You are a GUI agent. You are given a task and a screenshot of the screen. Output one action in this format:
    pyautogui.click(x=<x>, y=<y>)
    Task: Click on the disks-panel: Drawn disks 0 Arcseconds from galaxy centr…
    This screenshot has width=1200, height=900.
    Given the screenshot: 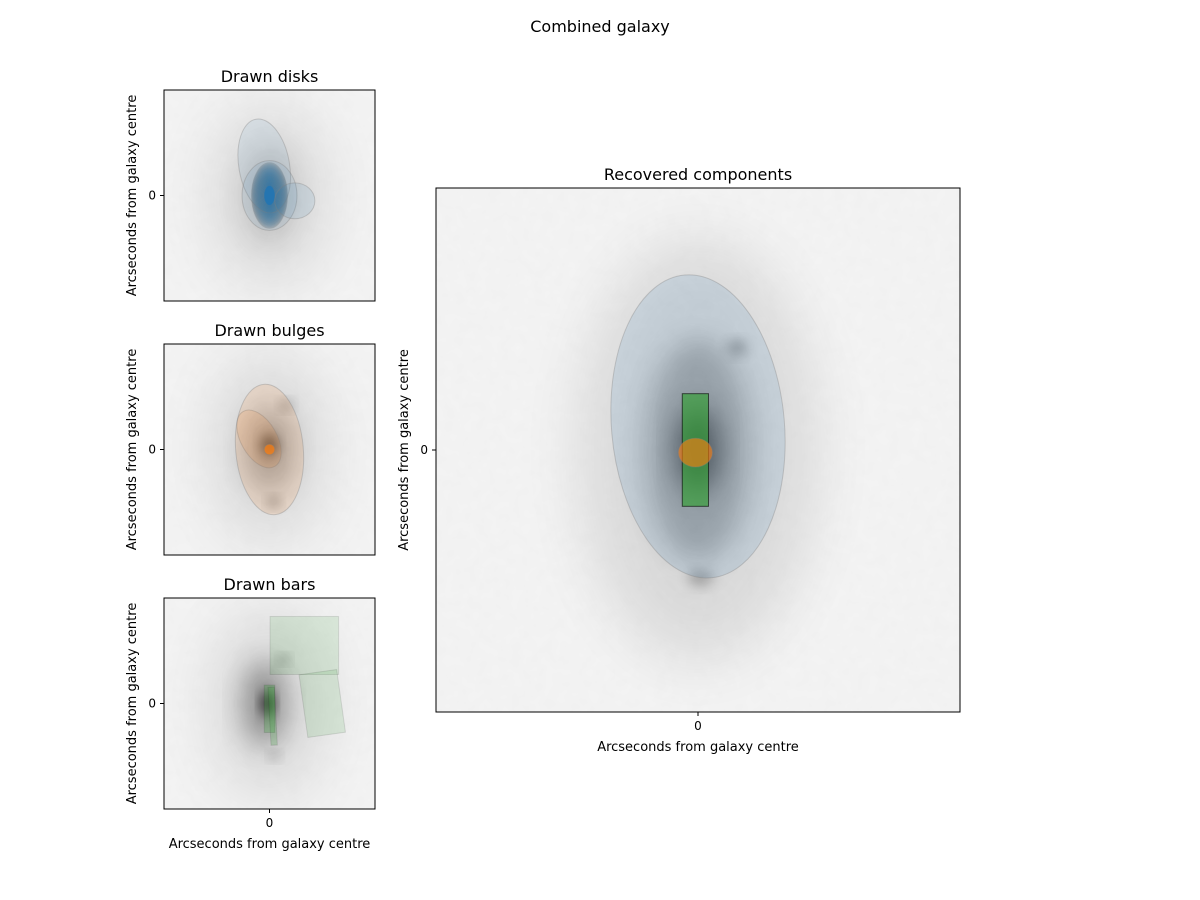 What is the action you would take?
    pyautogui.click(x=250, y=184)
    